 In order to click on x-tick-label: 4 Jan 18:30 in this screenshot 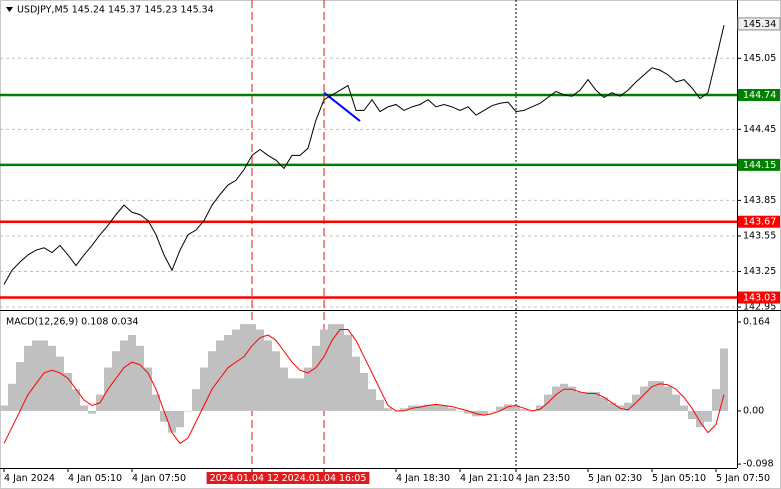, I will do `click(423, 478)`.